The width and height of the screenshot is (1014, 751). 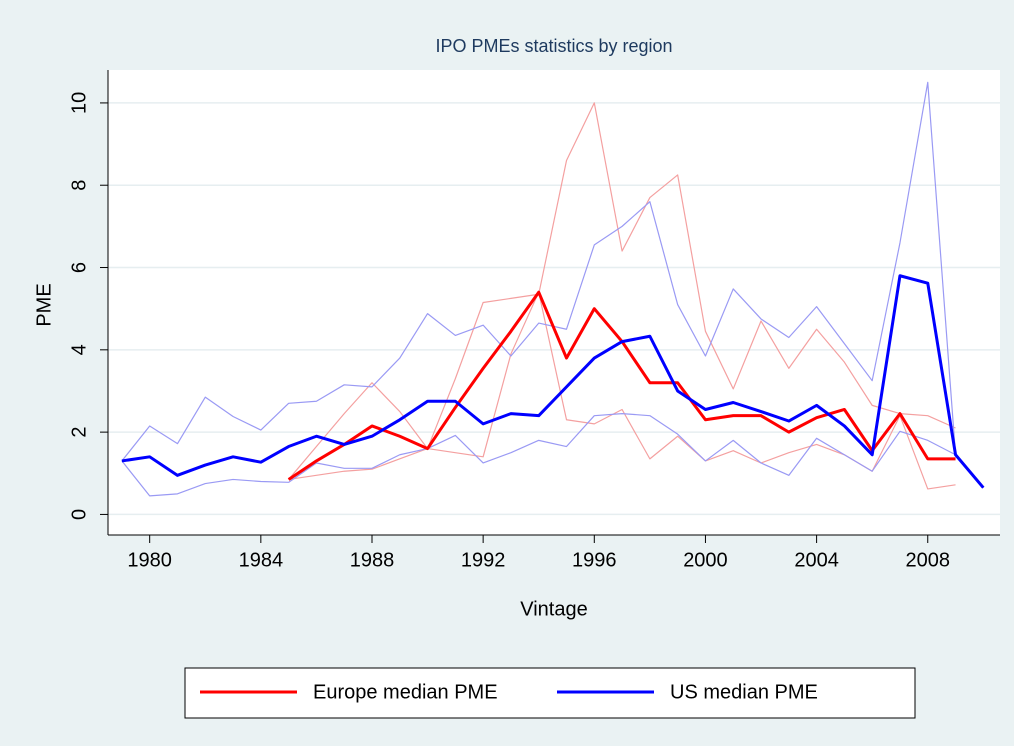 What do you see at coordinates (744, 692) in the screenshot?
I see `legend-label: US median PME` at bounding box center [744, 692].